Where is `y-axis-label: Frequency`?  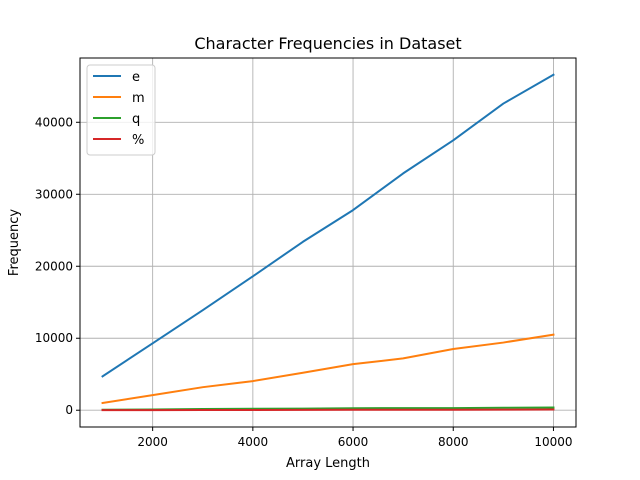 y-axis-label: Frequency is located at coordinates (14, 242).